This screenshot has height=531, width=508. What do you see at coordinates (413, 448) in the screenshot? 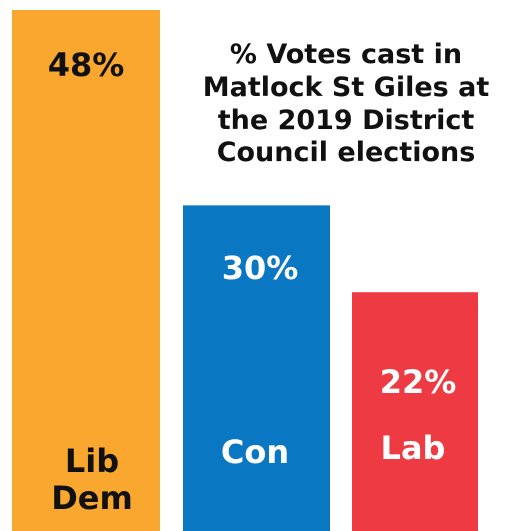
I see `bar-category-label-2-0: Lab` at bounding box center [413, 448].